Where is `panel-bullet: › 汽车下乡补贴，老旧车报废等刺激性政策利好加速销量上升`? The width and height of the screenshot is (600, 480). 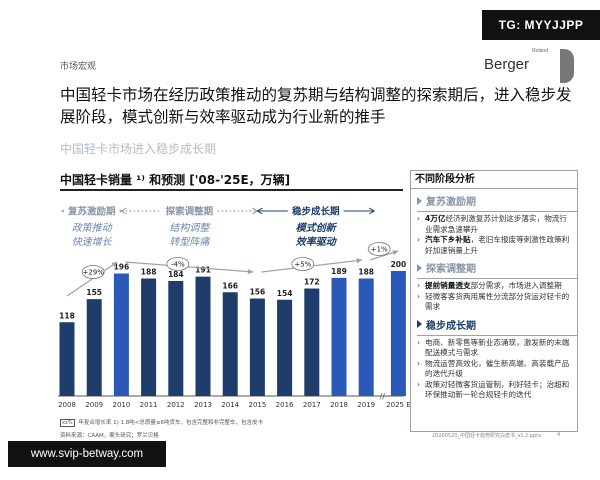
panel-bullet: › 汽车下乡补贴，老旧车报废等刺激性政策利好加速销量上升 is located at coordinates (497, 245).